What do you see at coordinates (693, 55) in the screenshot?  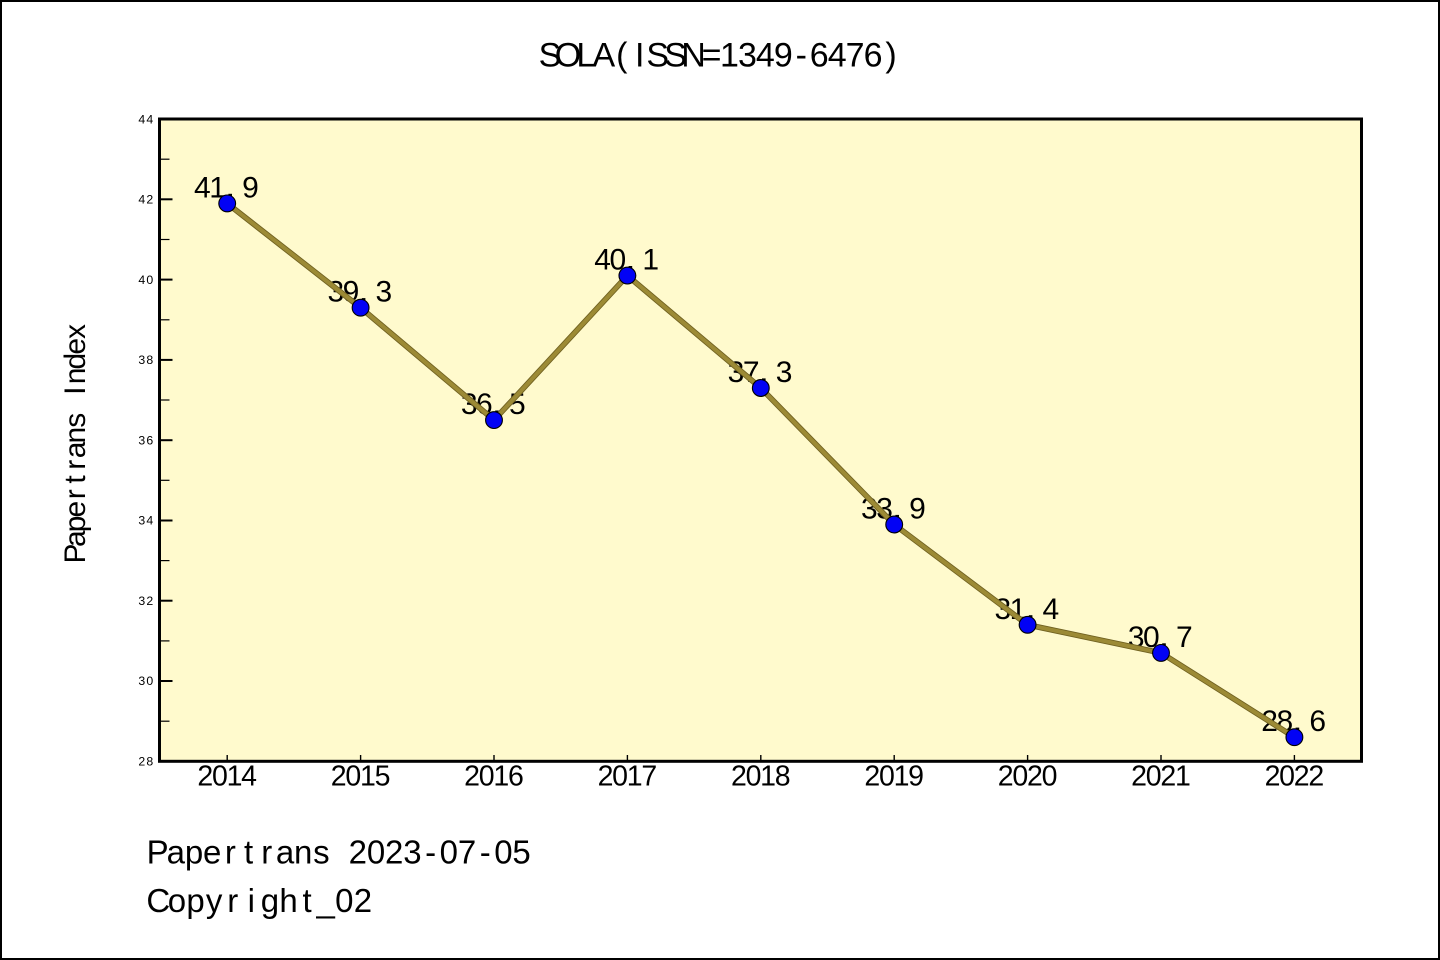 I see `svg-text: N` at bounding box center [693, 55].